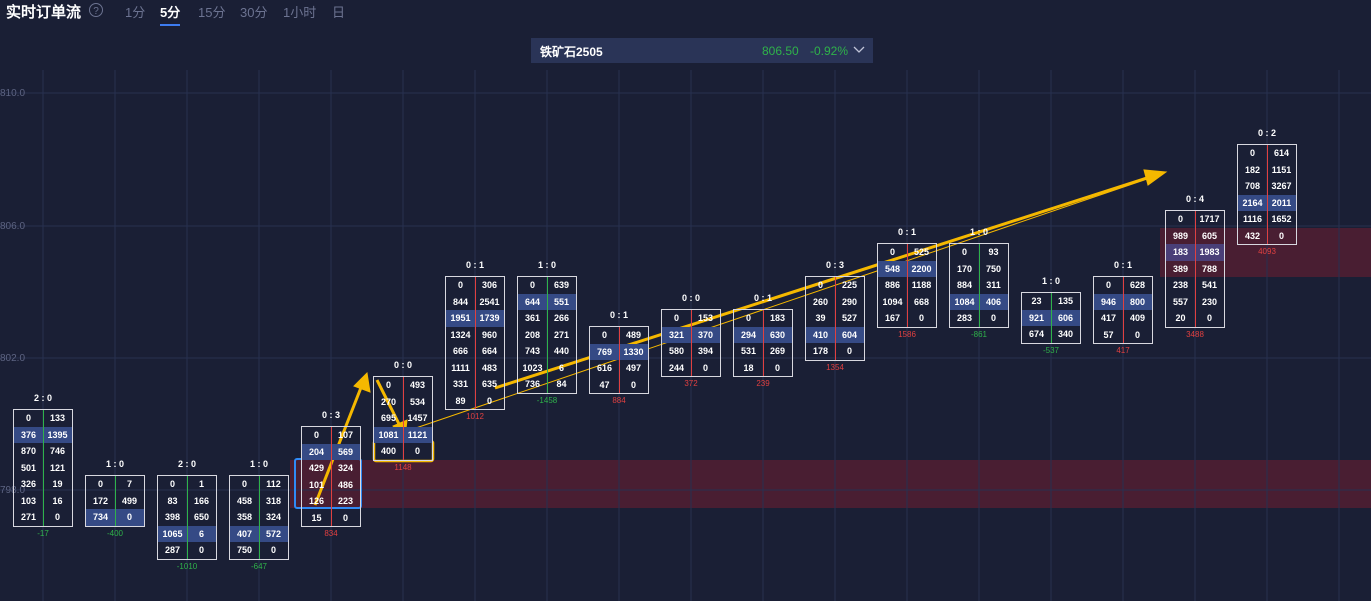  Describe the element at coordinates (345, 435) in the screenshot. I see `ask-volume: 107` at that location.